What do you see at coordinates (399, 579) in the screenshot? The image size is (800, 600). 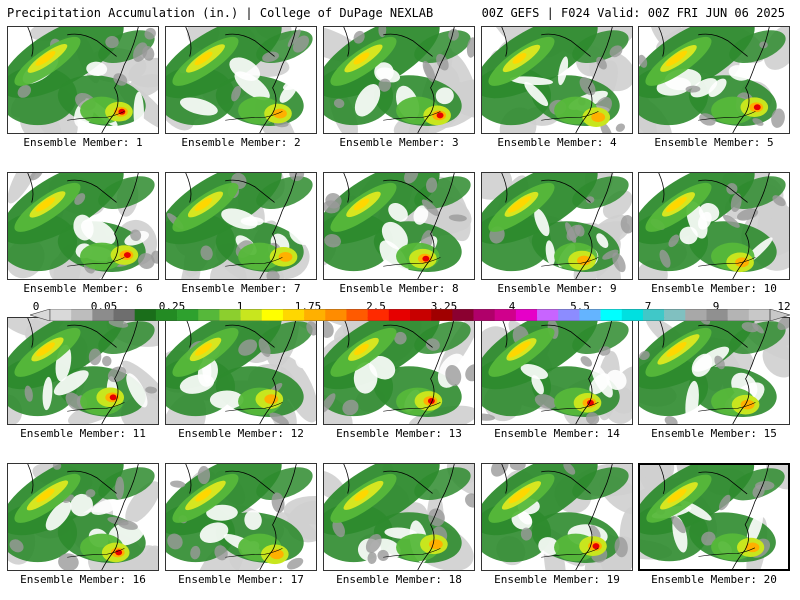 I see `member-label: Ensemble Member: 18` at bounding box center [399, 579].